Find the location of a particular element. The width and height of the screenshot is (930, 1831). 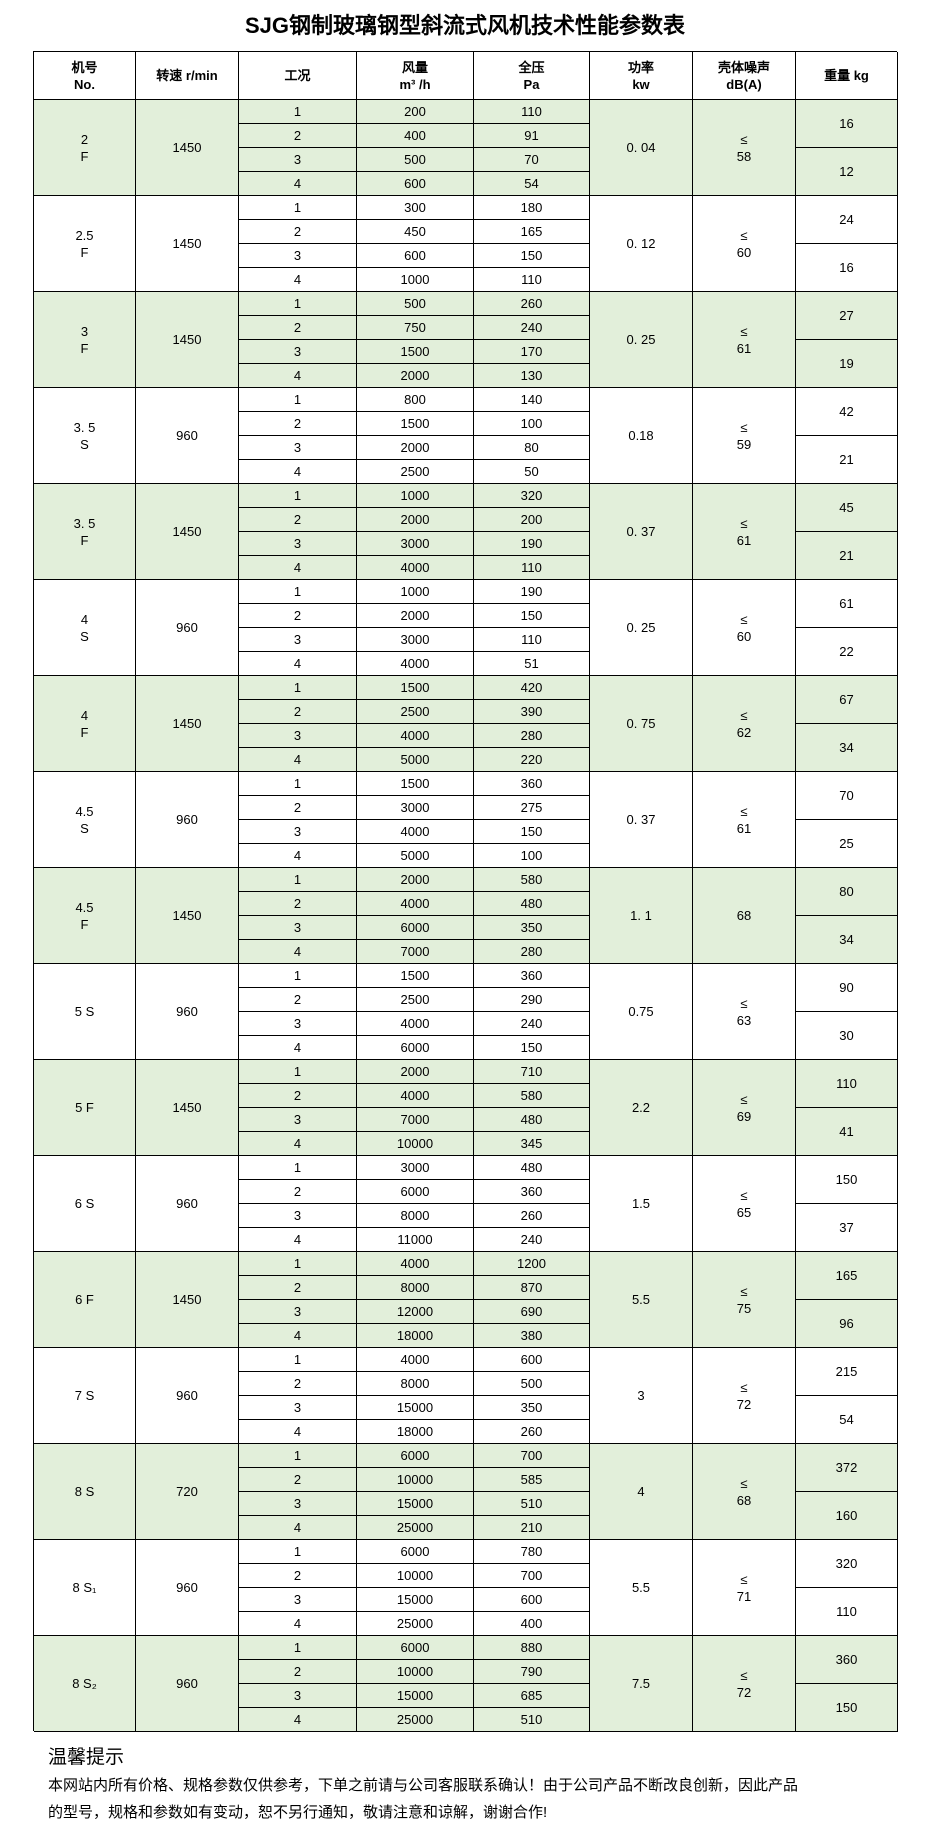

power-cell: 5.5 is located at coordinates (641, 1300).